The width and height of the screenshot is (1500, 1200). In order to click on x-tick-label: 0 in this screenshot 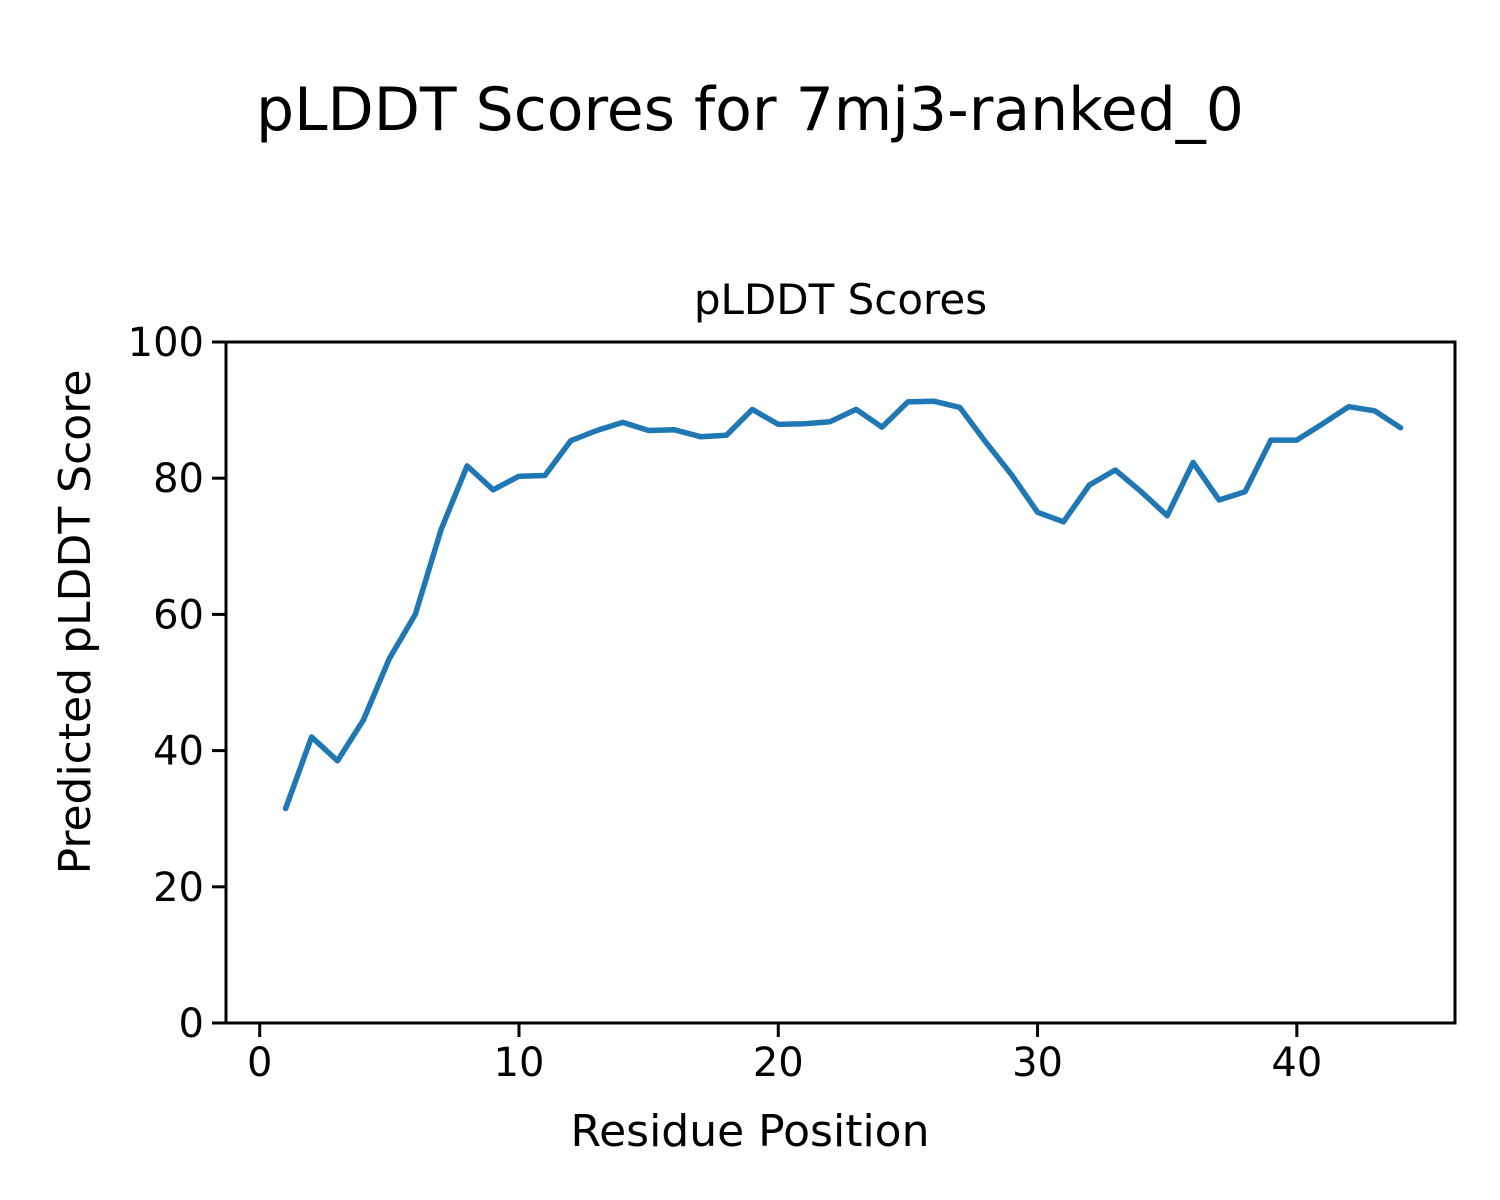, I will do `click(259, 1063)`.